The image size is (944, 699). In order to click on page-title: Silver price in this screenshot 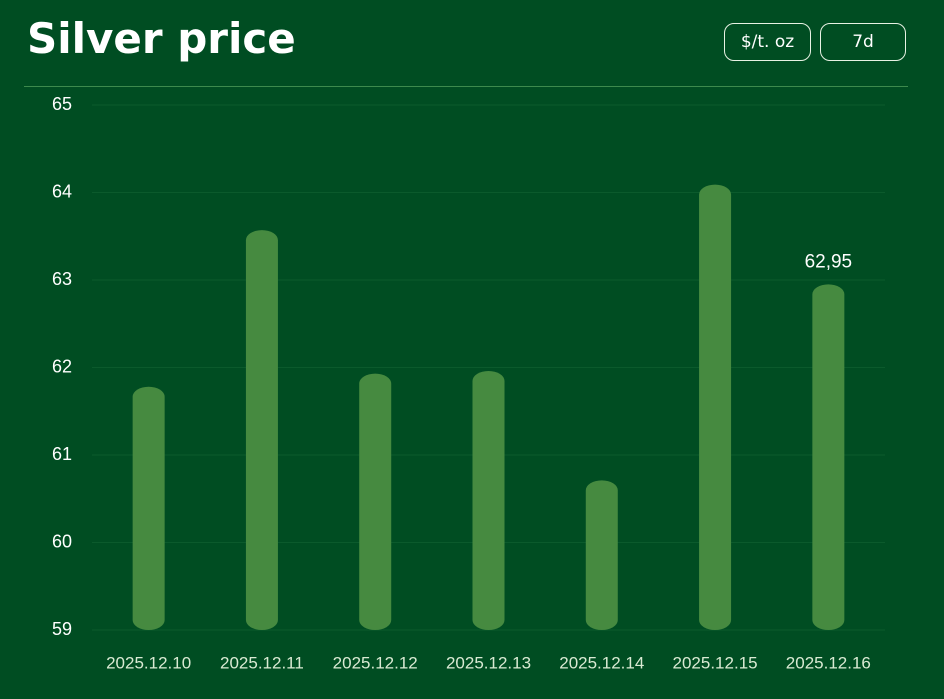, I will do `click(161, 38)`.